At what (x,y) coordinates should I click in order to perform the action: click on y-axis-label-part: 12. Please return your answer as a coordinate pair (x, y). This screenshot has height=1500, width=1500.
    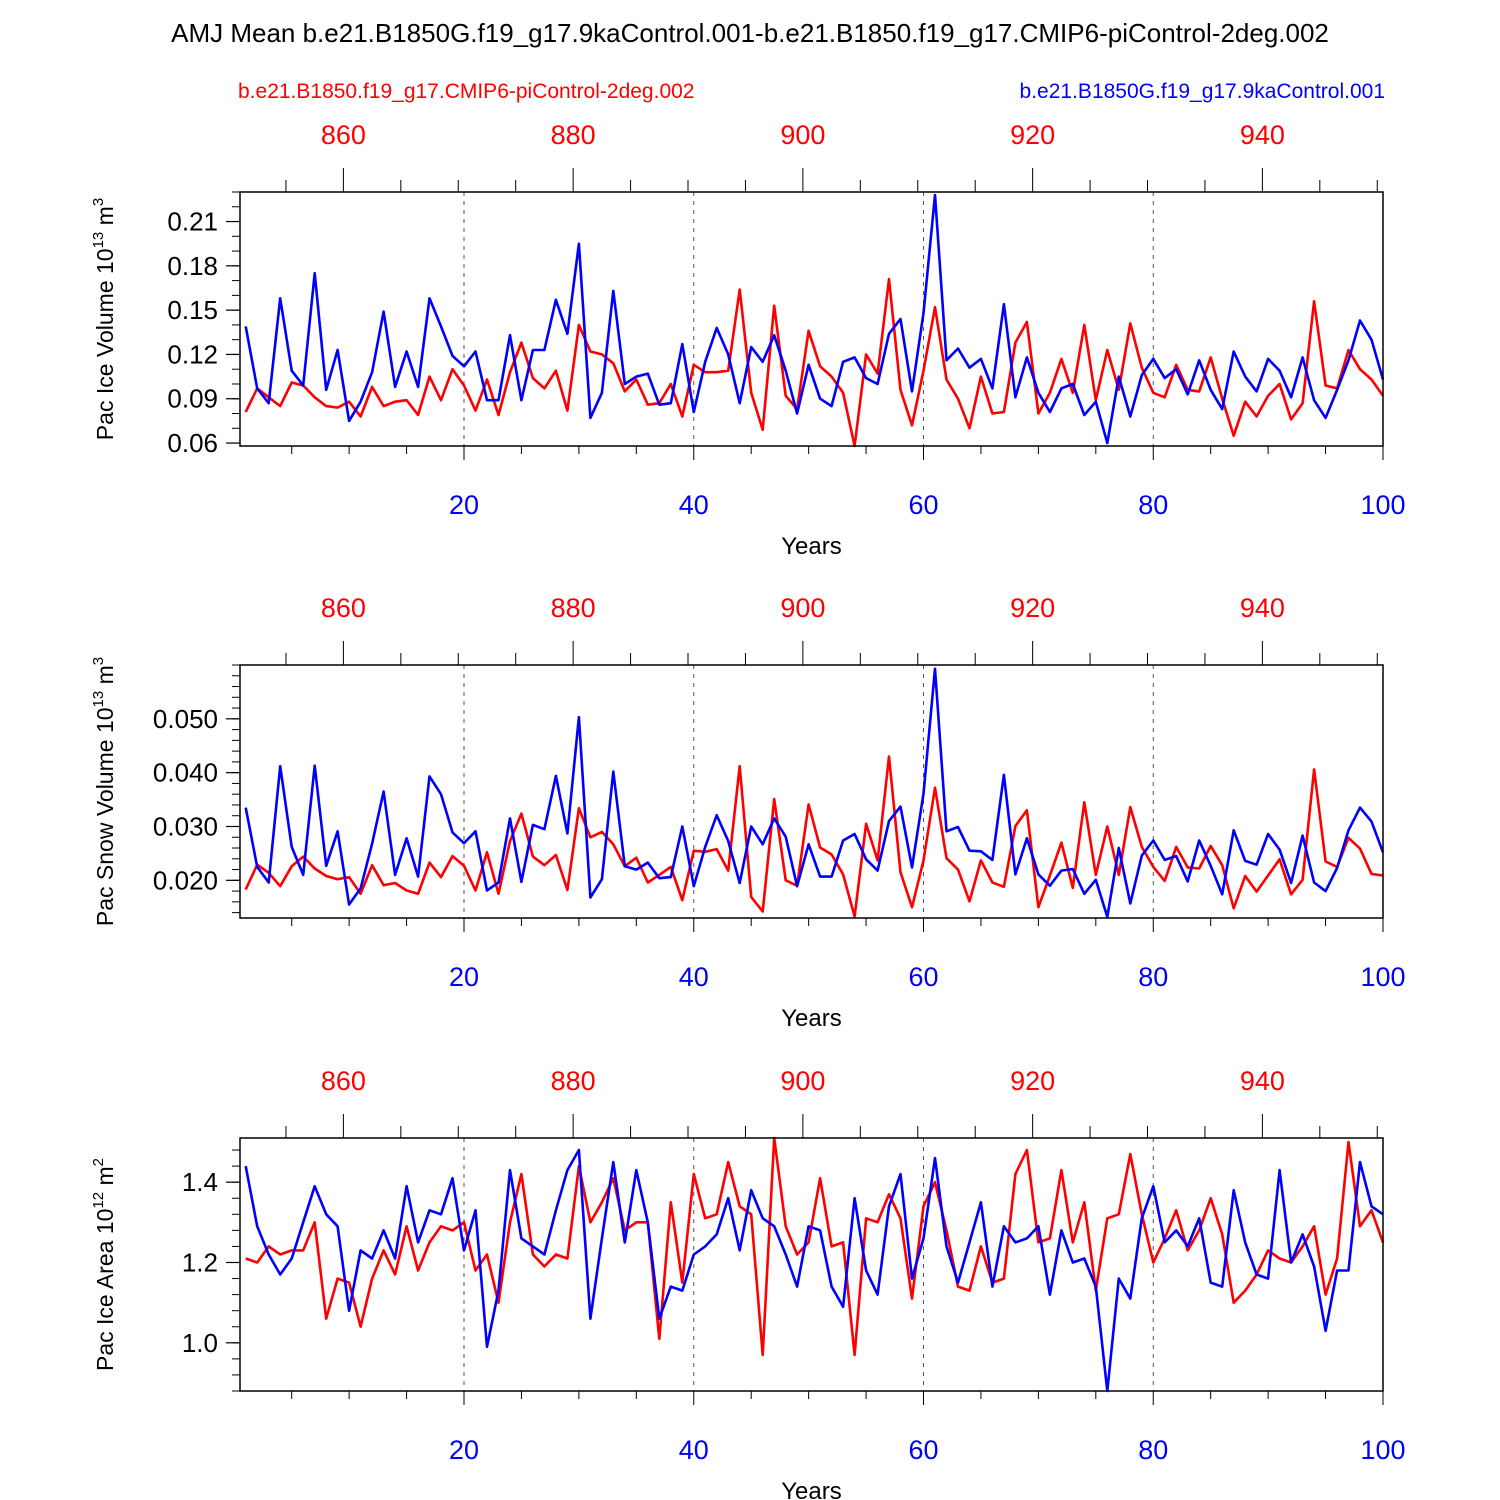
    Looking at the image, I should click on (98, 1200).